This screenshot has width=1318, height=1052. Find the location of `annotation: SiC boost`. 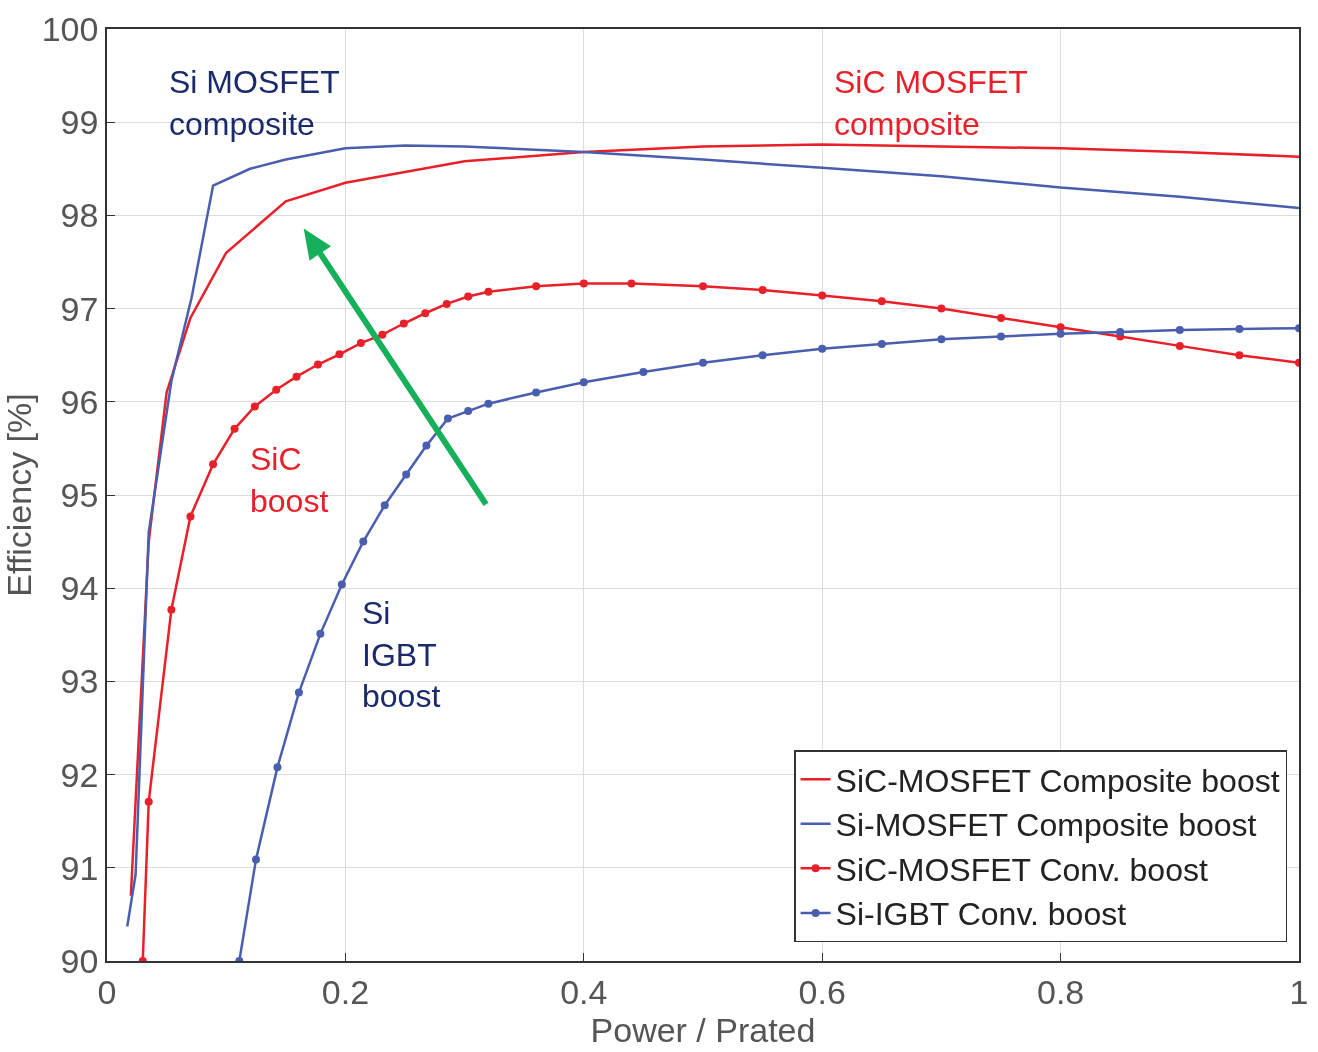

annotation: SiC boost is located at coordinates (289, 480).